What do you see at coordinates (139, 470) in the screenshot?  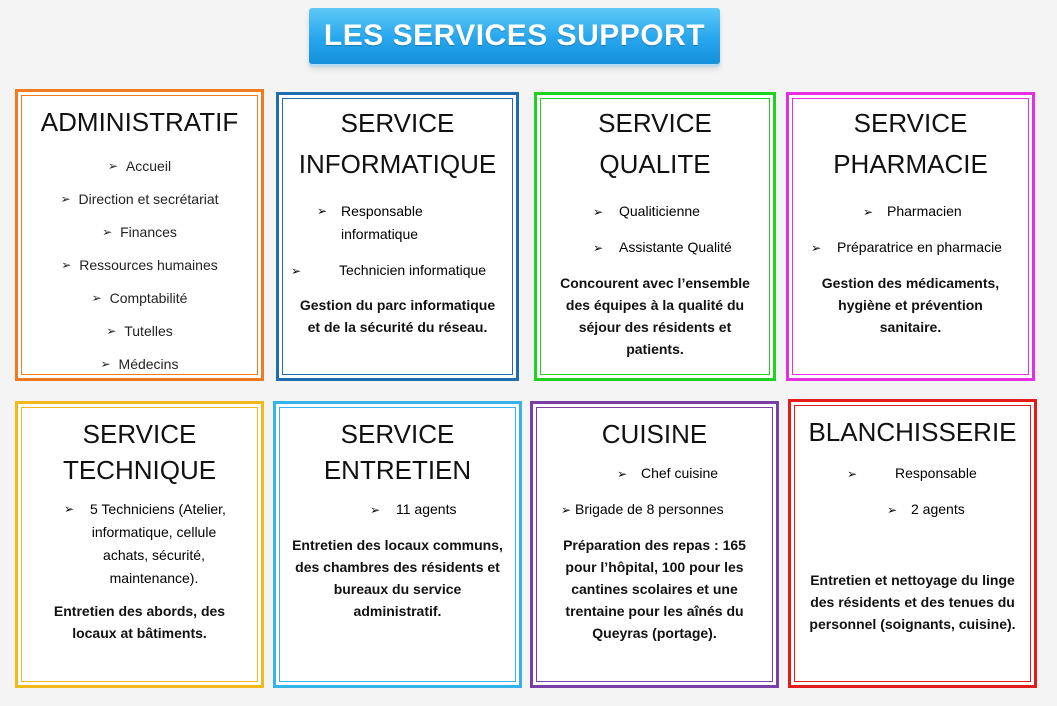 I see `card-title-line2: TECHNIQUE` at bounding box center [139, 470].